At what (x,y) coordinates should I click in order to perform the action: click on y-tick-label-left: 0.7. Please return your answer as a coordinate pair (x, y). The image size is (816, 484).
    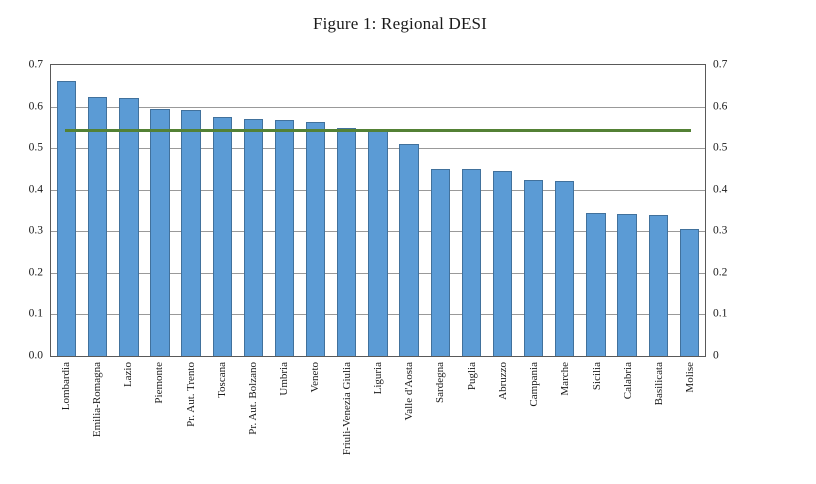
    Looking at the image, I should click on (35, 64).